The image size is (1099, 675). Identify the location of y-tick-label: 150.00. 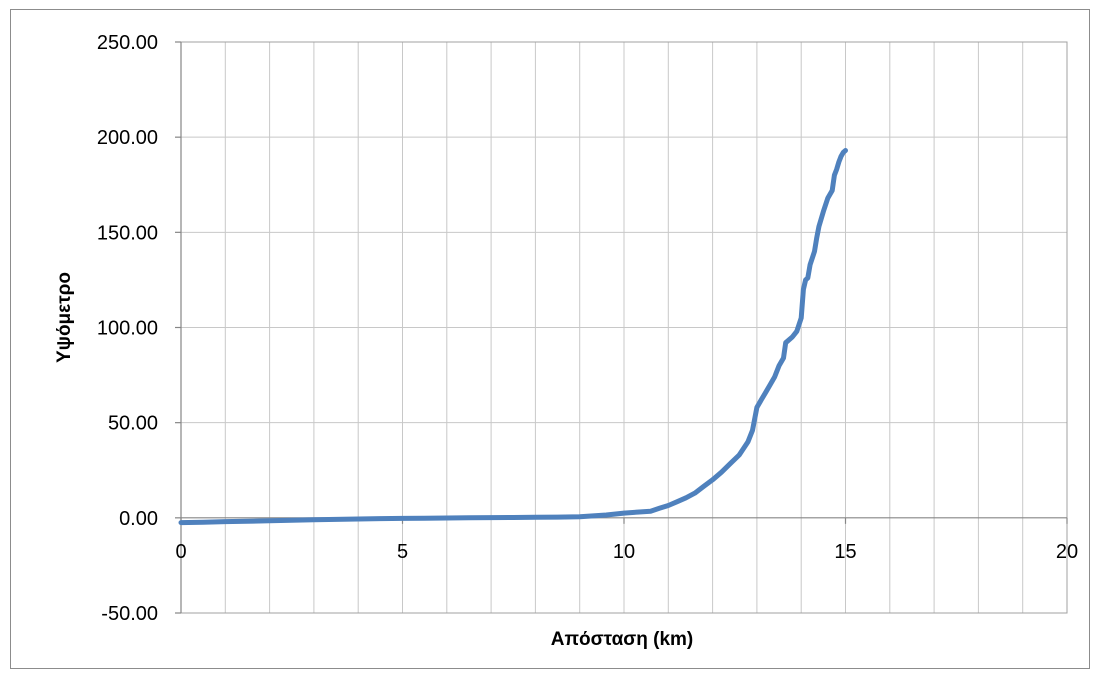
(127, 233).